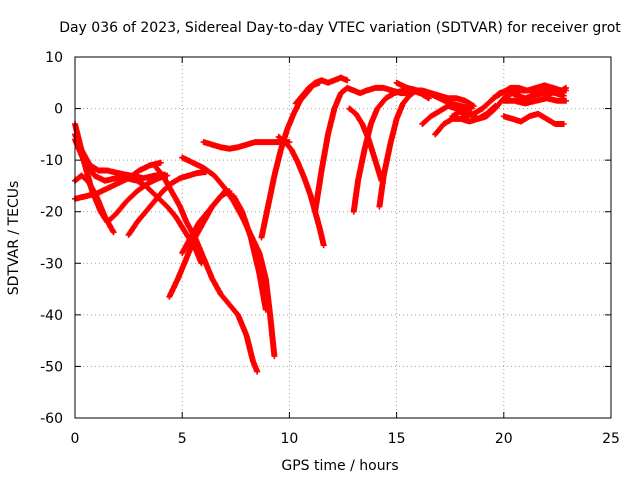  What do you see at coordinates (182, 439) in the screenshot?
I see `x-tick-label: 5` at bounding box center [182, 439].